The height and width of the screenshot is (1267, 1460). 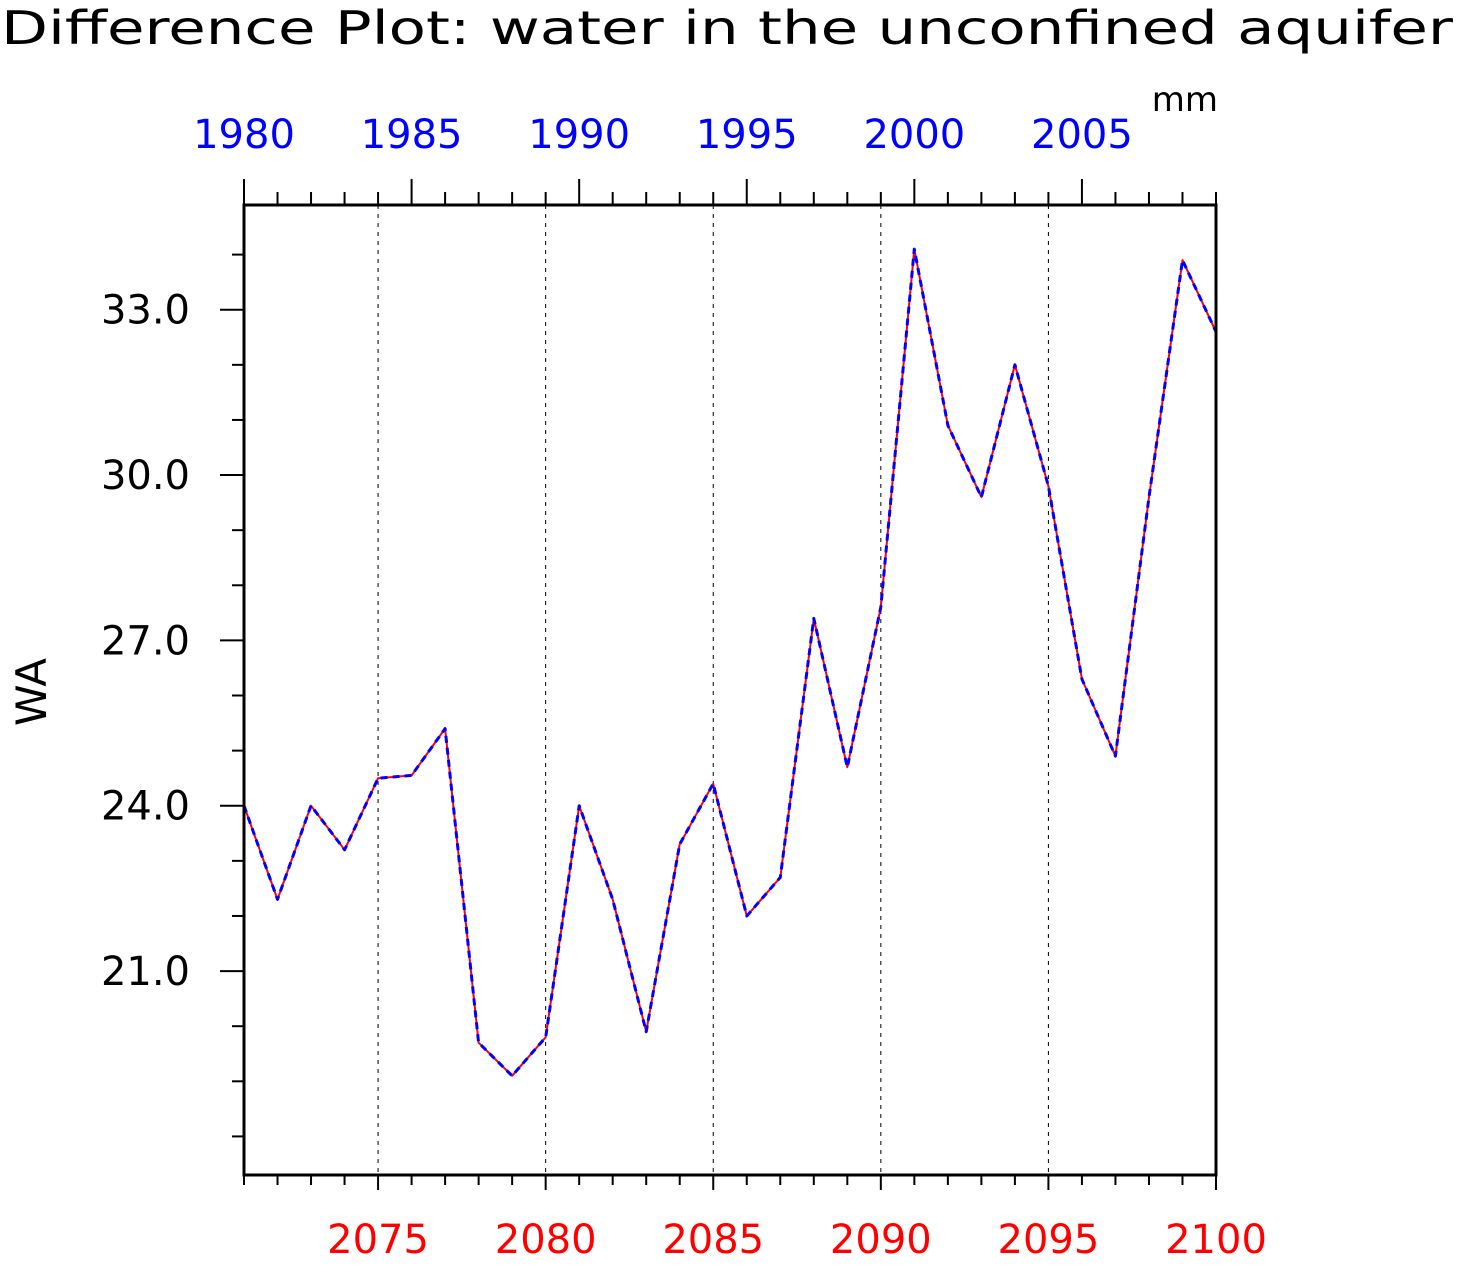 What do you see at coordinates (412, 135) in the screenshot?
I see `top-tick-label-1985: 1985` at bounding box center [412, 135].